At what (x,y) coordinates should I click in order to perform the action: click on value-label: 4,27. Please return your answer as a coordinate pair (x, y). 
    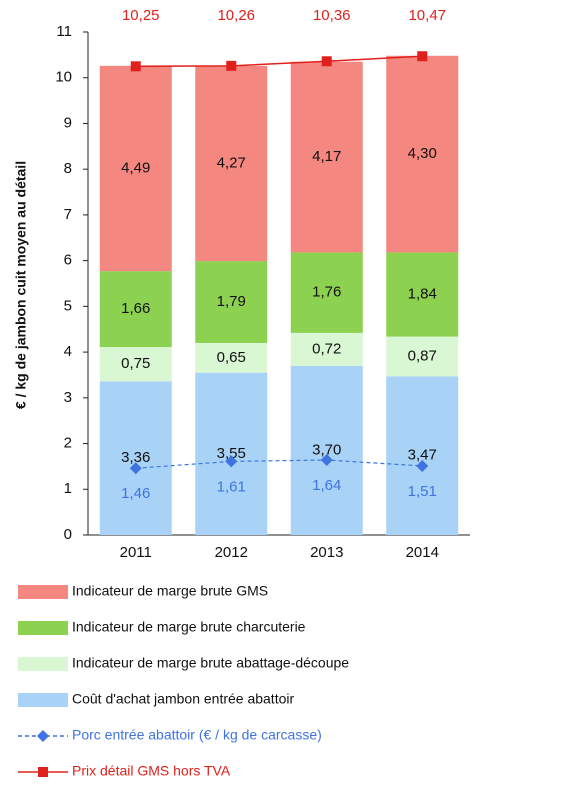
    Looking at the image, I should click on (231, 162).